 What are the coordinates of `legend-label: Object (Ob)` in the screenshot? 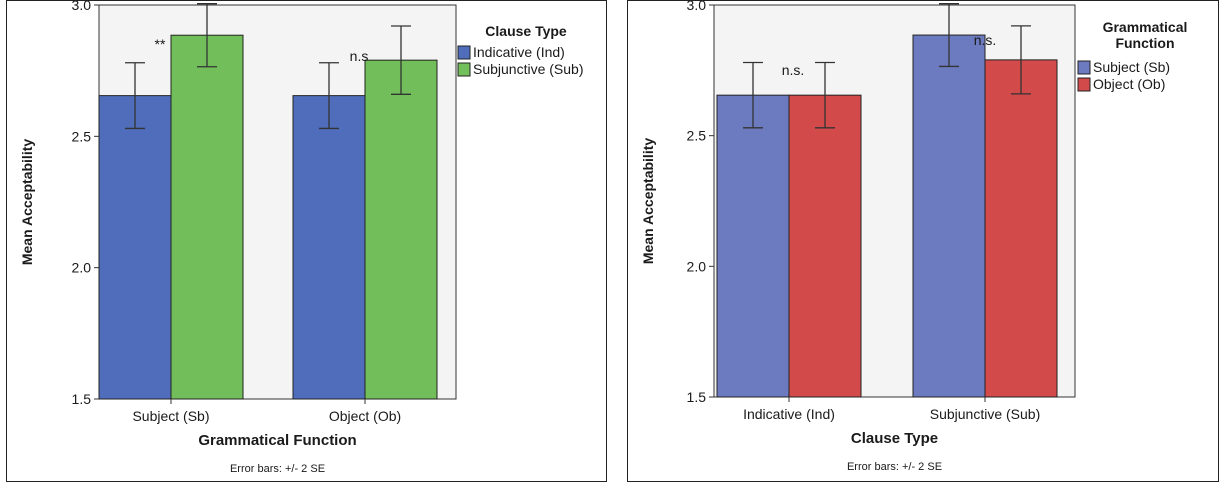 It's located at (1129, 84).